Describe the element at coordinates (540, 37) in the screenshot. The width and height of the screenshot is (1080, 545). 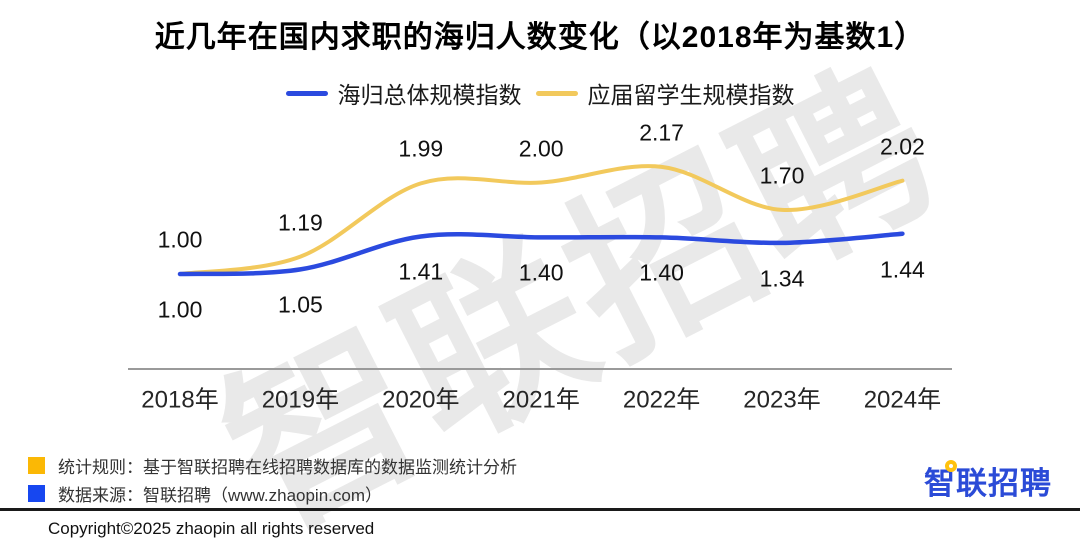
I see `chart-title: 近几年在国内求职的海归人数变化（以2018年为基数1）` at that location.